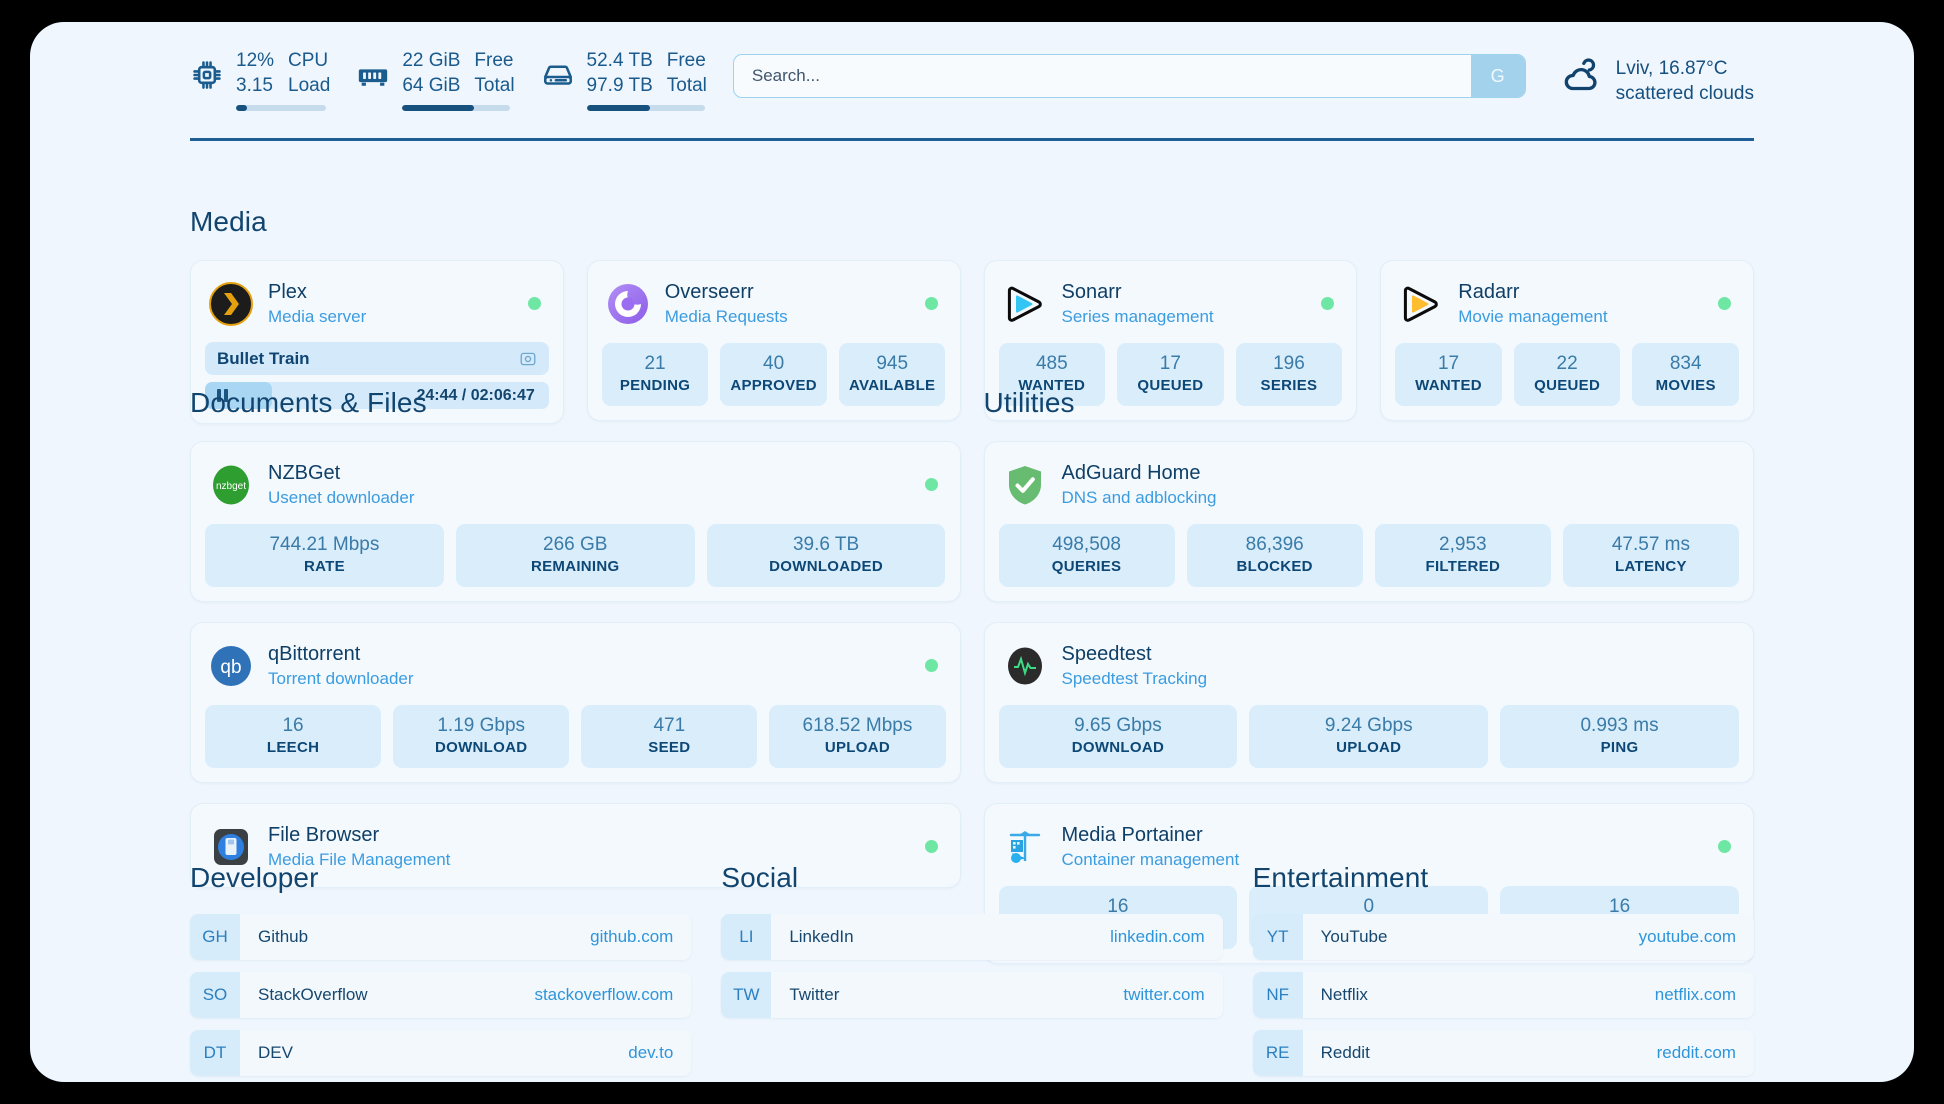  What do you see at coordinates (669, 747) in the screenshot?
I see `stat-label: SEED` at bounding box center [669, 747].